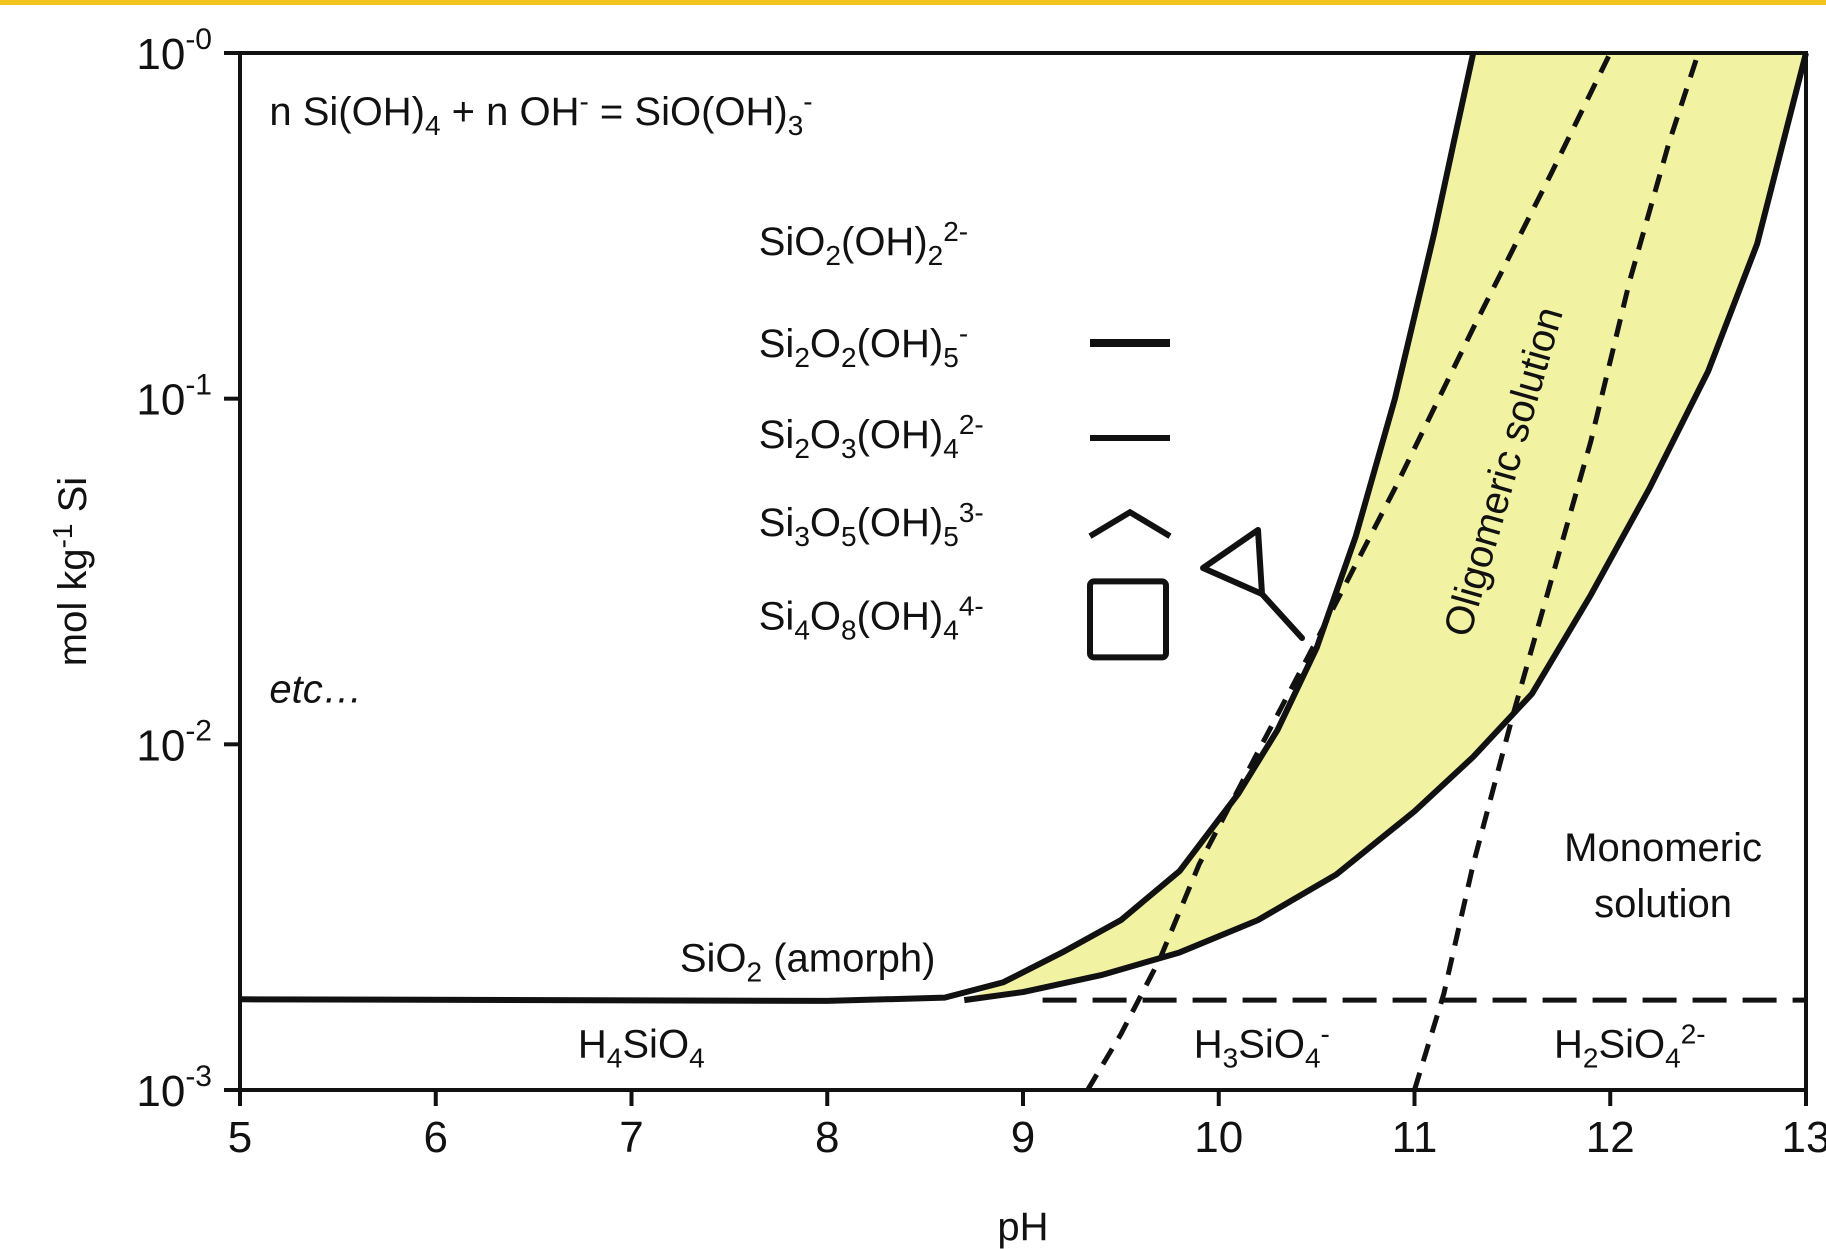 Image resolution: width=1826 pixels, height=1249 pixels. Describe the element at coordinates (1415, 1137) in the screenshot. I see `x-tick-label: 11` at that location.